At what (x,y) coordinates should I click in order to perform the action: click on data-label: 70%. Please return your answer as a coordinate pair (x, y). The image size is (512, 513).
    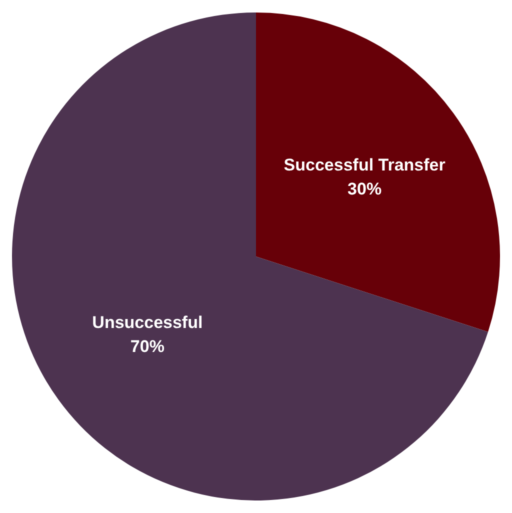
    Looking at the image, I should click on (147, 346).